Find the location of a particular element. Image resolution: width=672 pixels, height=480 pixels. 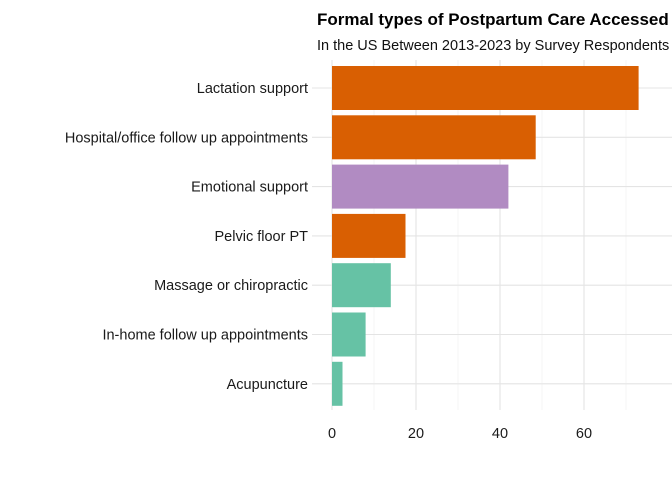

category-label: Pelvic floor PT is located at coordinates (262, 237).